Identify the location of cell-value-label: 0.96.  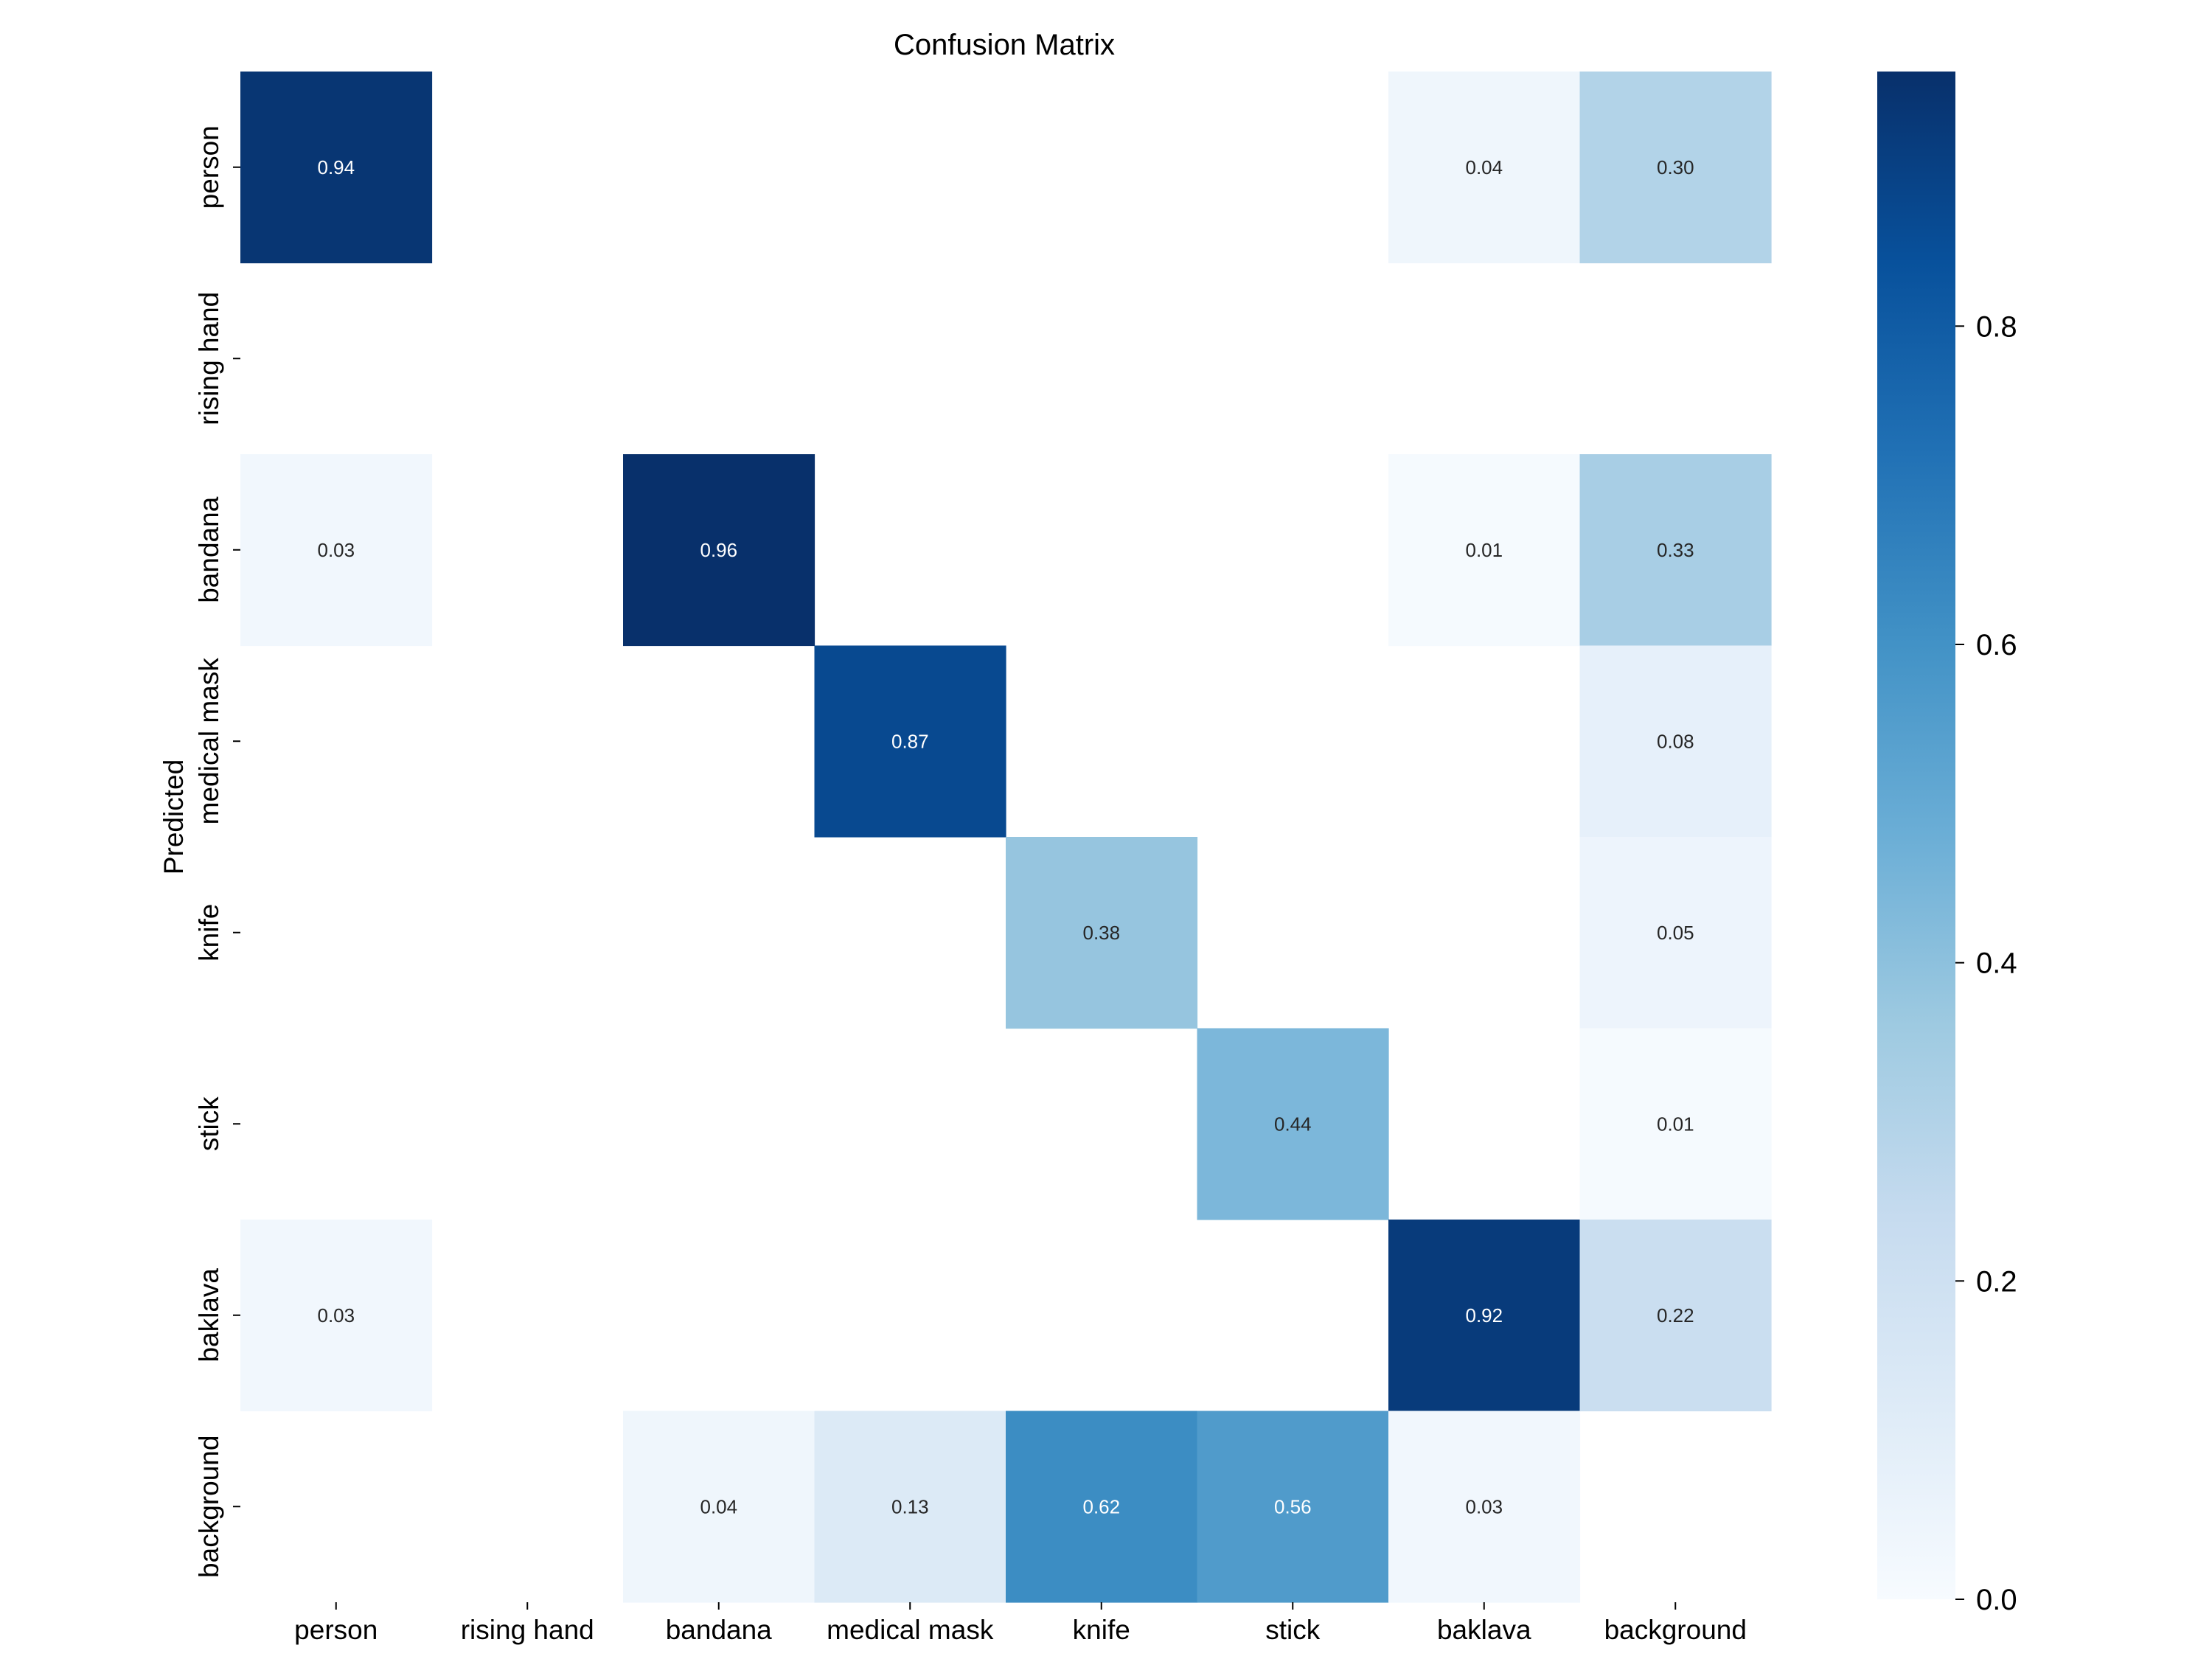
(718, 550).